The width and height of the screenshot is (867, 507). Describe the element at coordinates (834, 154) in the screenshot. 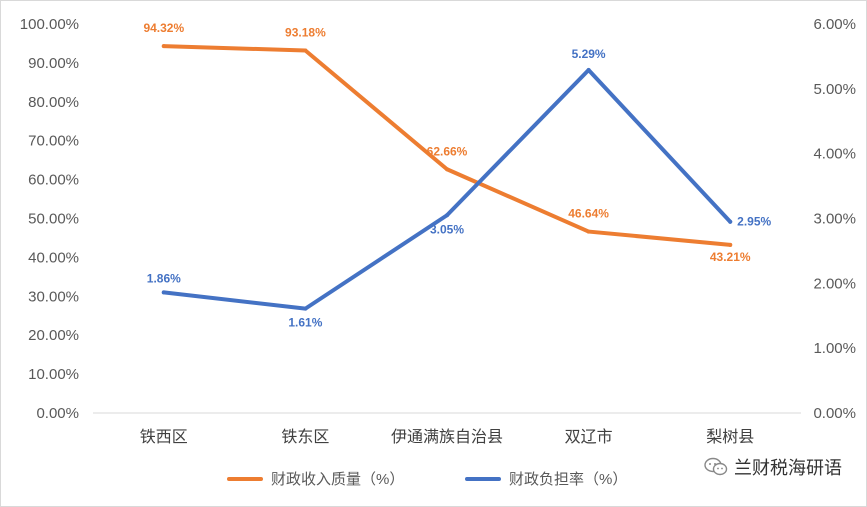

I see `y-right-tick-label: 4.00%` at that location.